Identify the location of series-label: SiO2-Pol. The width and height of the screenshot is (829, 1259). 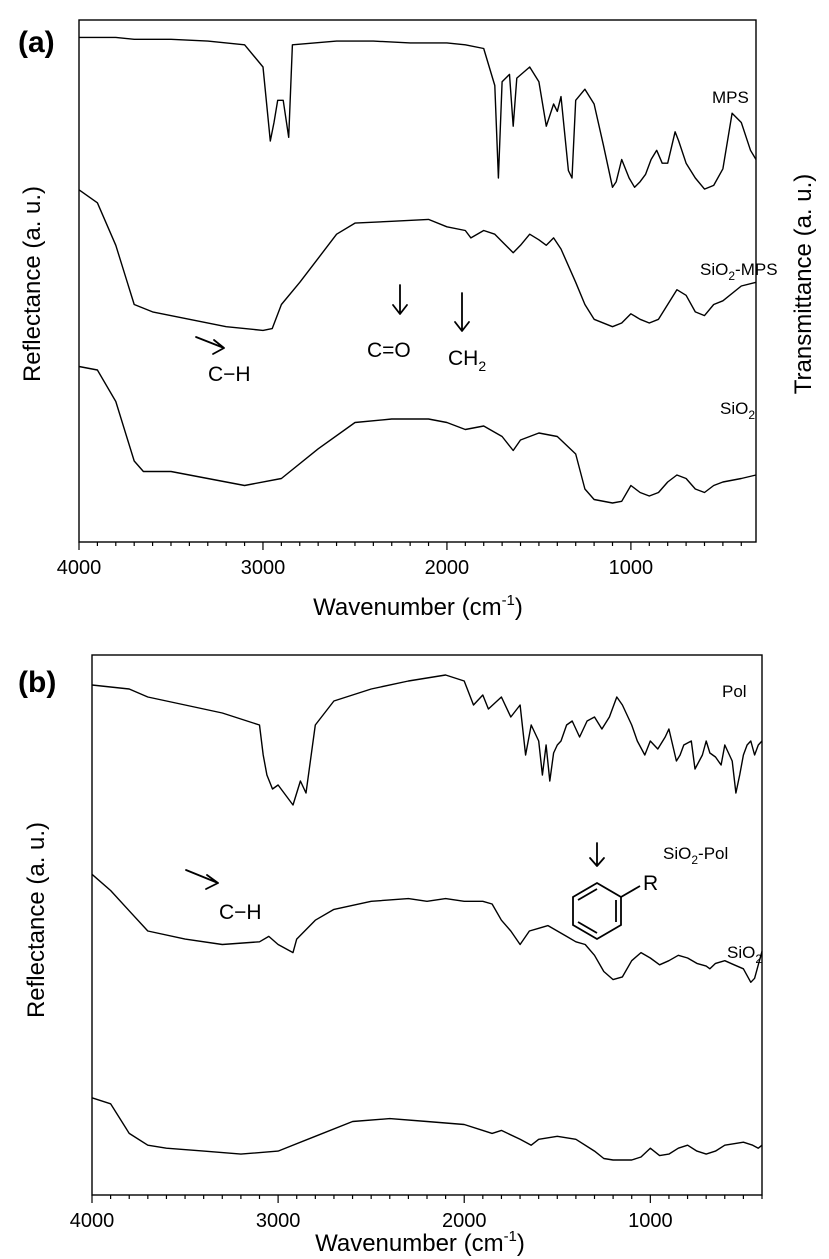
(695, 855).